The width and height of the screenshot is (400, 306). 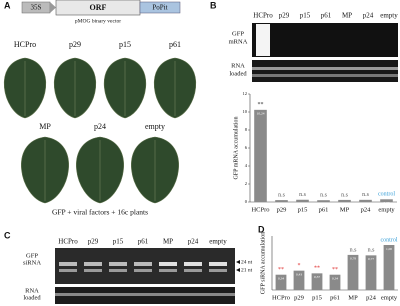 What do you see at coordinates (326, 16) in the screenshot?
I see `lane-label: p61` at bounding box center [326, 16].